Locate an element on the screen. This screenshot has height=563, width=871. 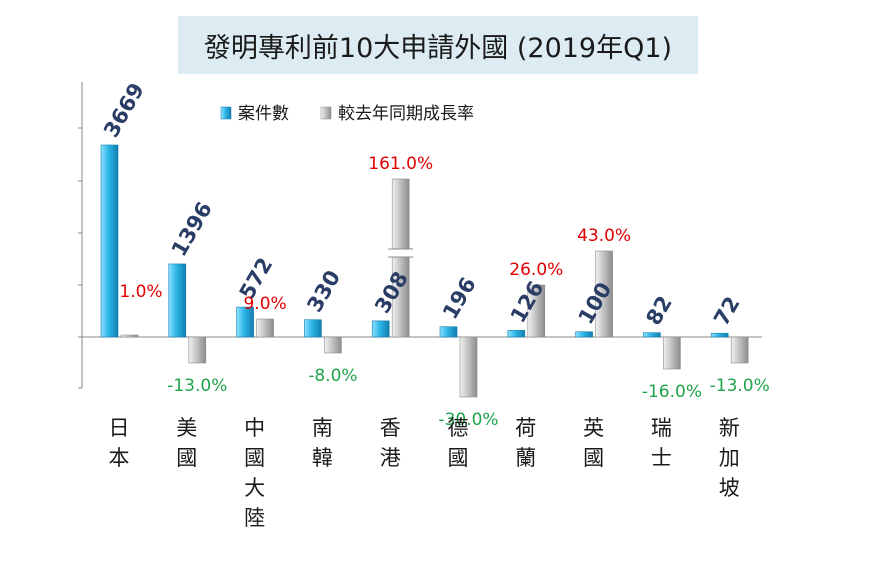
growth-label-3: -8.0% is located at coordinates (332, 376).